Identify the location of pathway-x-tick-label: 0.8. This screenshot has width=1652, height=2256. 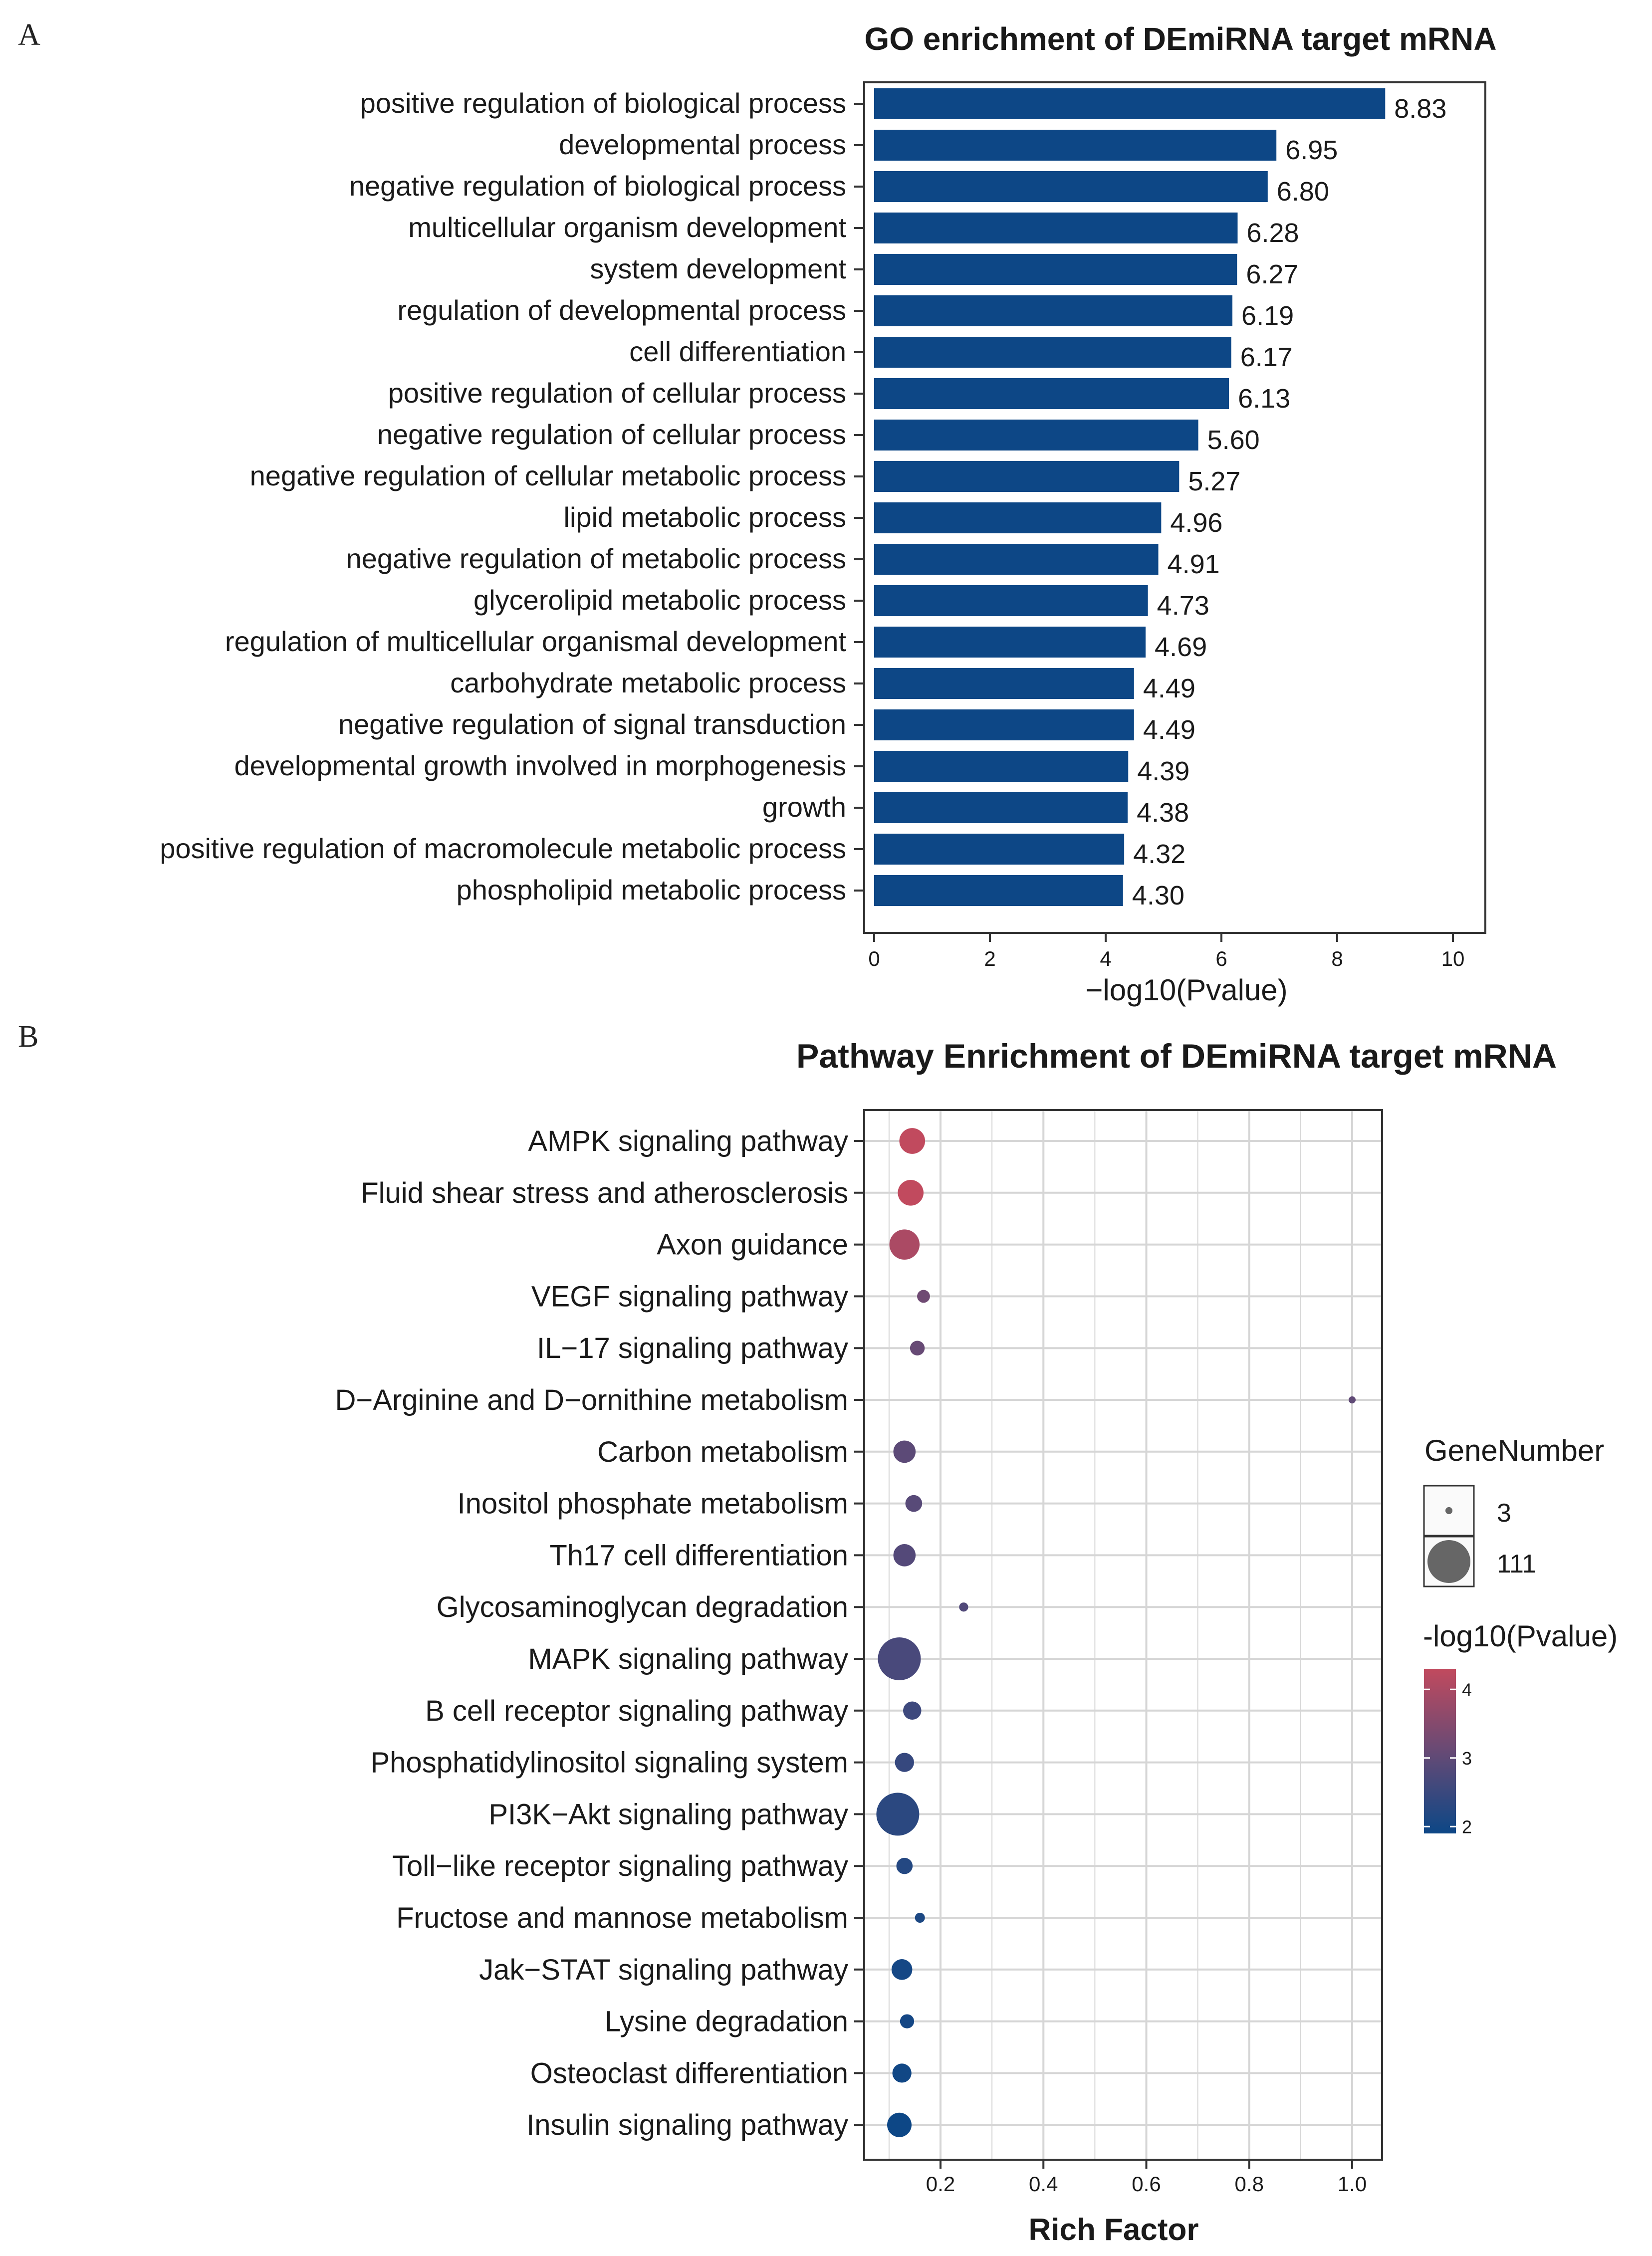
(1249, 2184).